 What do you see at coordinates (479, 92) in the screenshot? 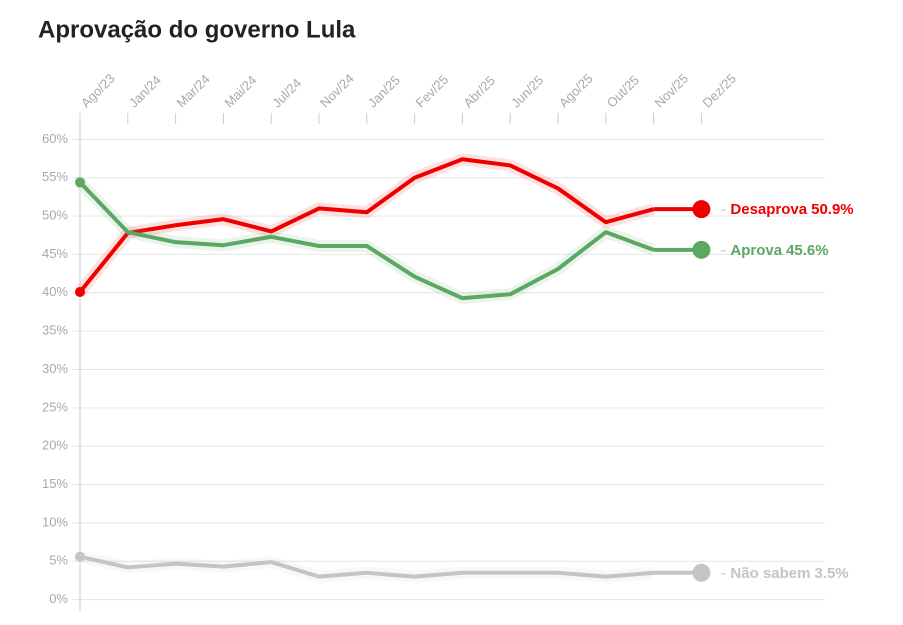
I see `x-tick-label: Abr/25` at bounding box center [479, 92].